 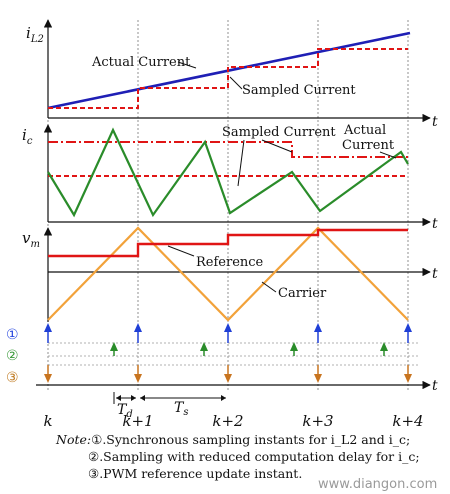 What do you see at coordinates (138, 374) in the screenshot?
I see `orange-arrow-k1` at bounding box center [138, 374].